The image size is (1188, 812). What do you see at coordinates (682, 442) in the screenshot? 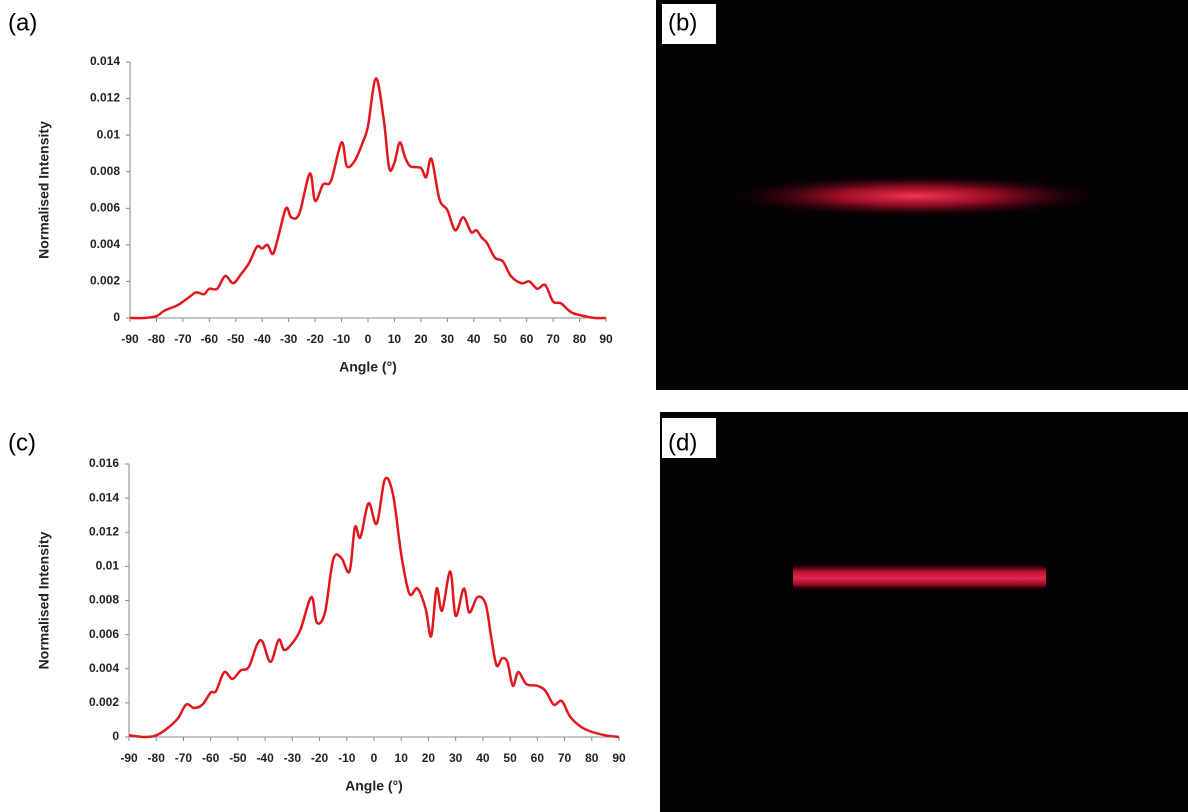
I see `panel-label: (d)` at bounding box center [682, 442].